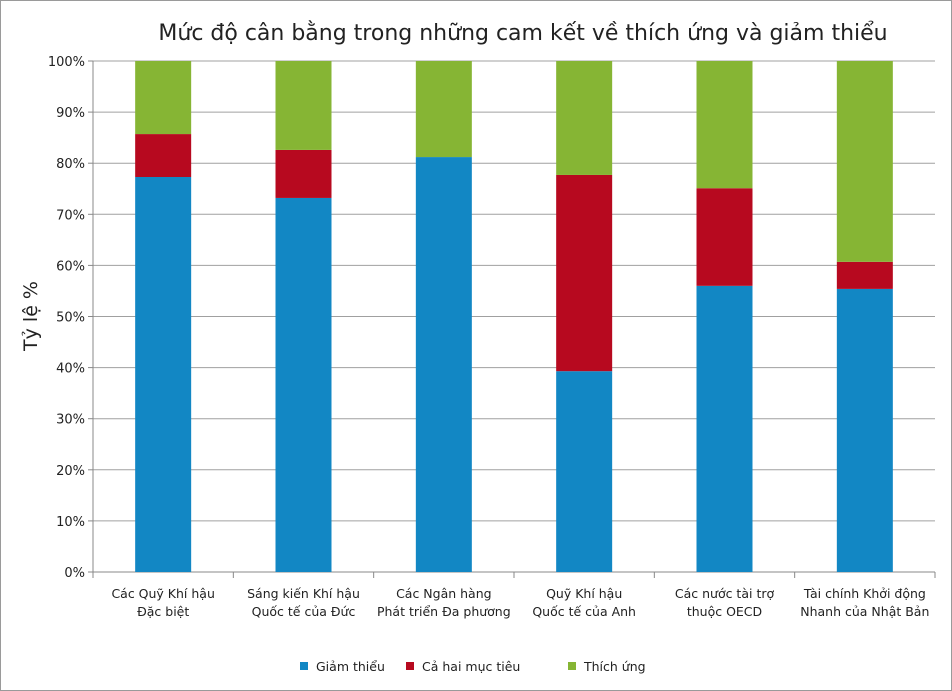 The height and width of the screenshot is (691, 952). What do you see at coordinates (864, 593) in the screenshot?
I see `x-tick-label: Tài chính Khởi động` at bounding box center [864, 593].